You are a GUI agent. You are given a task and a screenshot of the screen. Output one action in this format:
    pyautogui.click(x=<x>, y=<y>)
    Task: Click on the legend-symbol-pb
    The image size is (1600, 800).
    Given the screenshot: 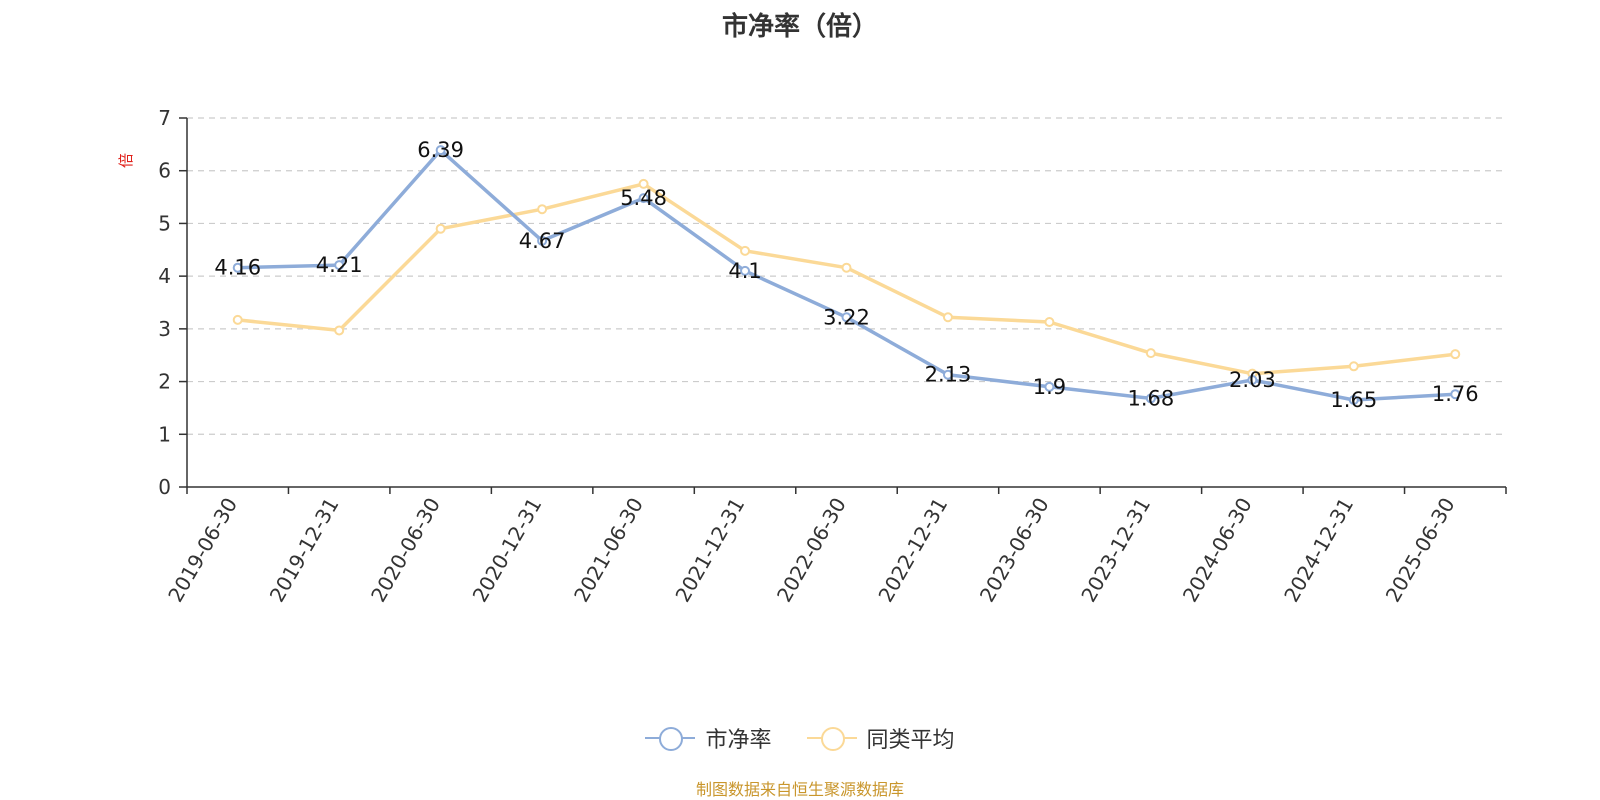 What is the action you would take?
    pyautogui.click(x=670, y=738)
    